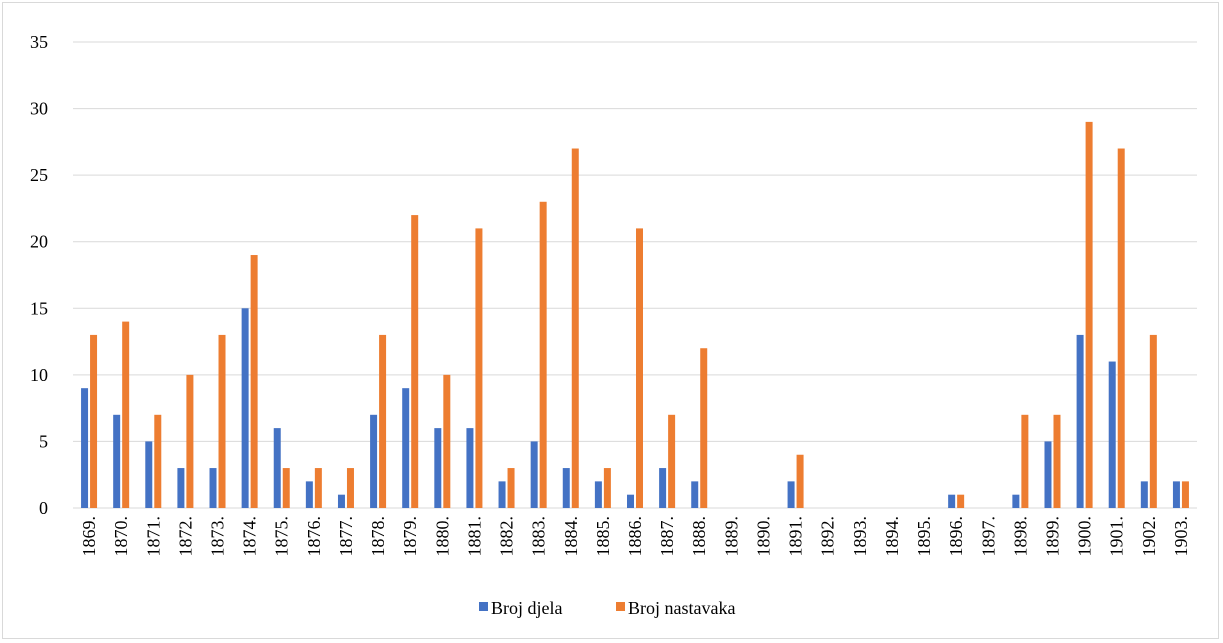 This screenshot has width=1223, height=643. Describe the element at coordinates (89, 536) in the screenshot. I see `x-tick-label: 1869.` at that location.